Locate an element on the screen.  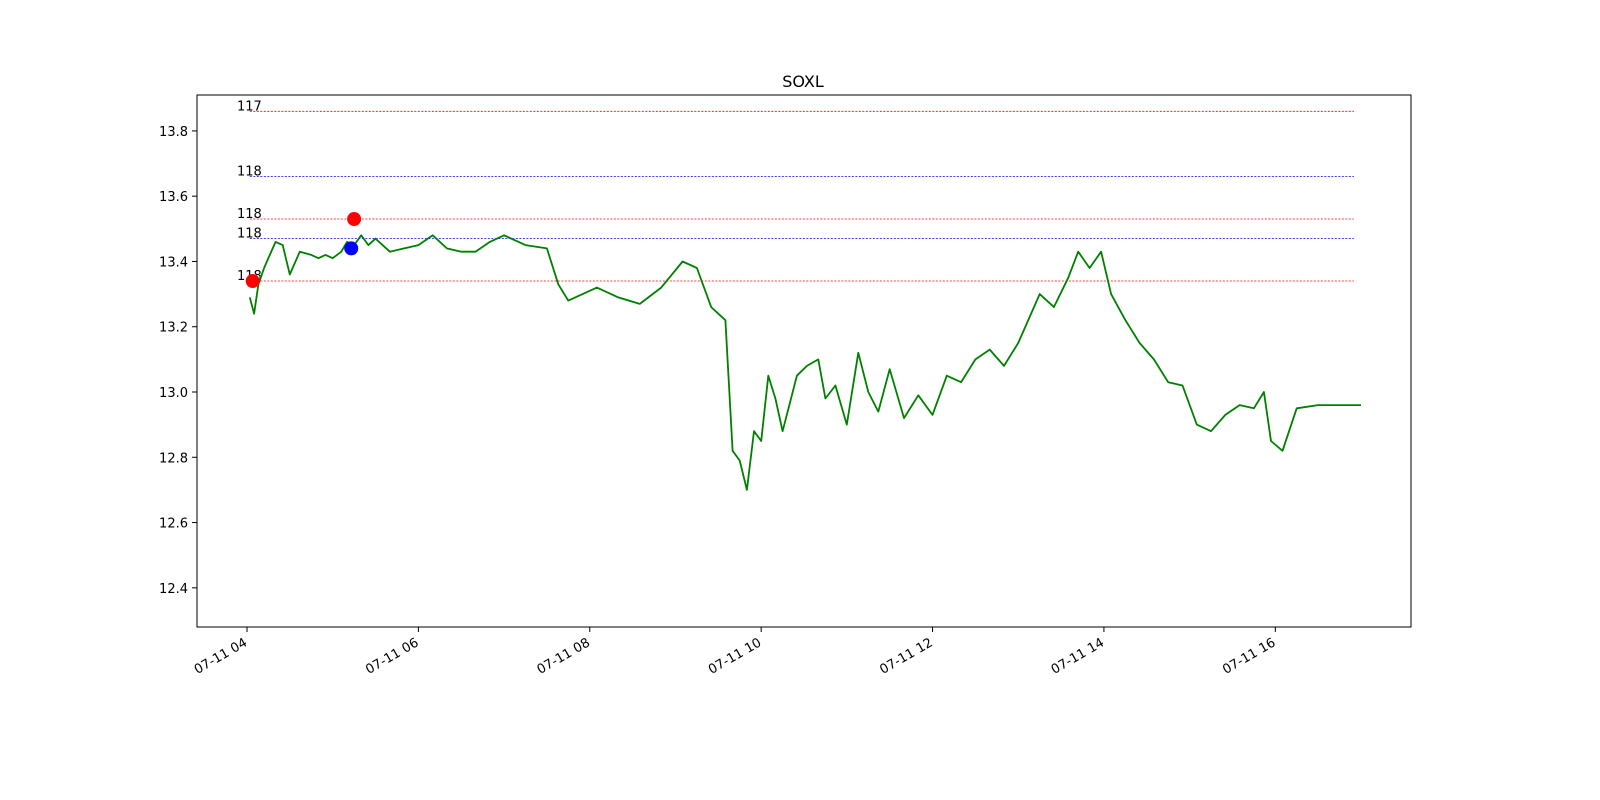
x-tick-label: 07-11 16 is located at coordinates (1249, 656).